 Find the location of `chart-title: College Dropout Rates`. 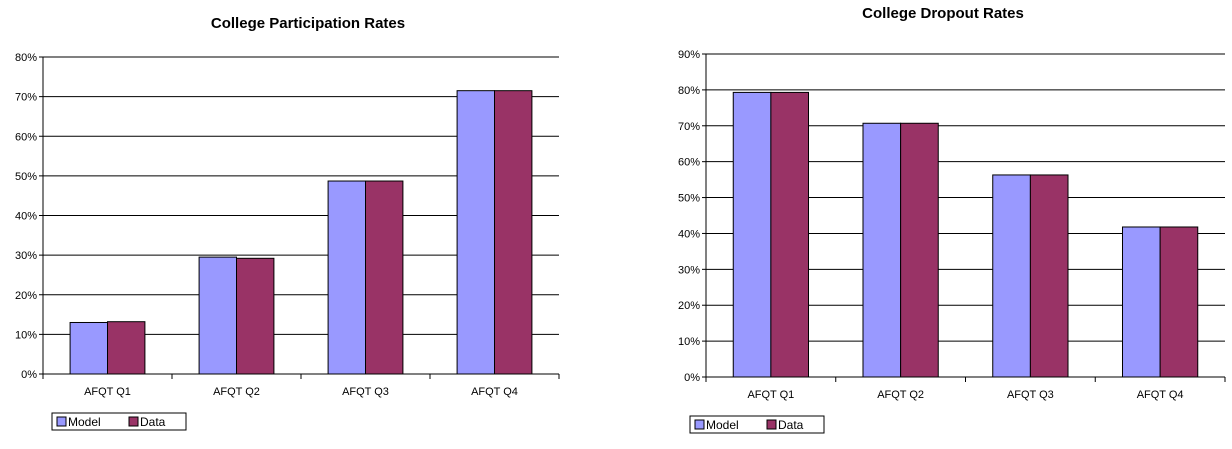

chart-title: College Dropout Rates is located at coordinates (943, 13).